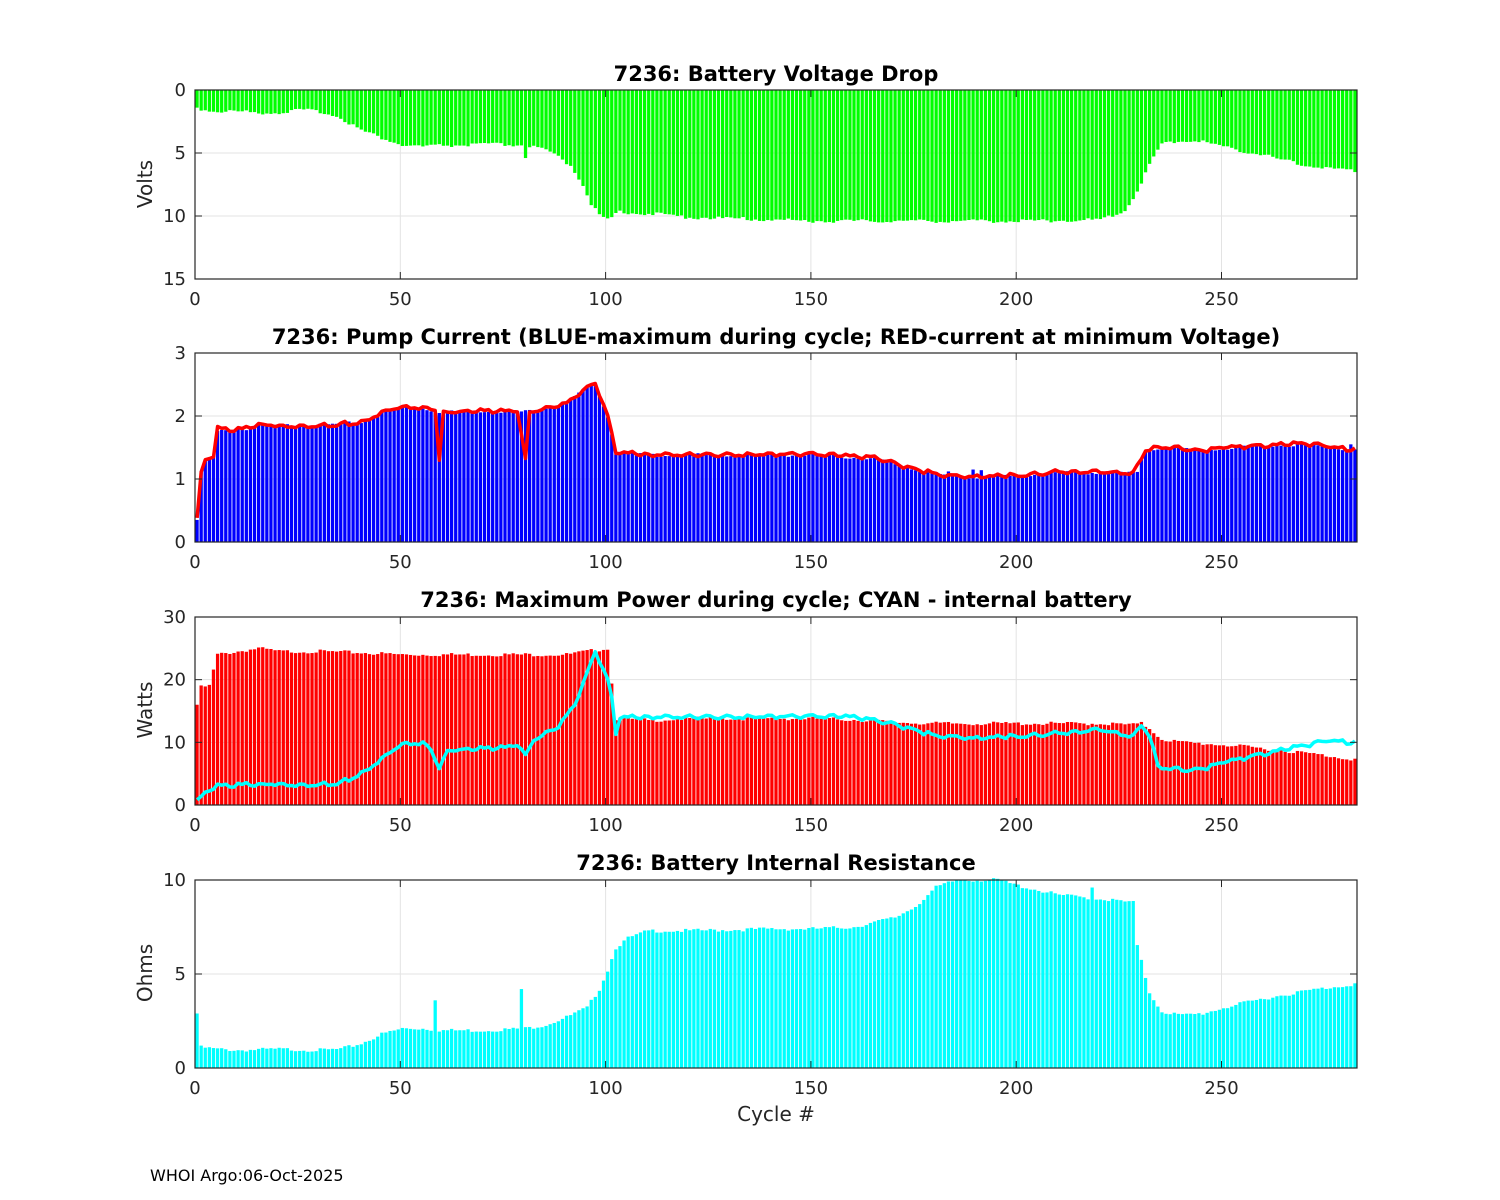 The width and height of the screenshot is (1500, 1200). Describe the element at coordinates (180, 416) in the screenshot. I see `y-tick-label: 2` at that location.